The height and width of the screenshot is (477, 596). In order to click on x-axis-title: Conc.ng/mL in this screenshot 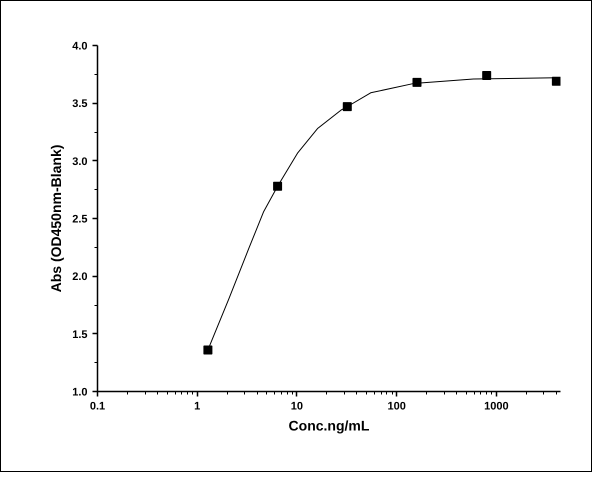, I will do `click(329, 426)`.